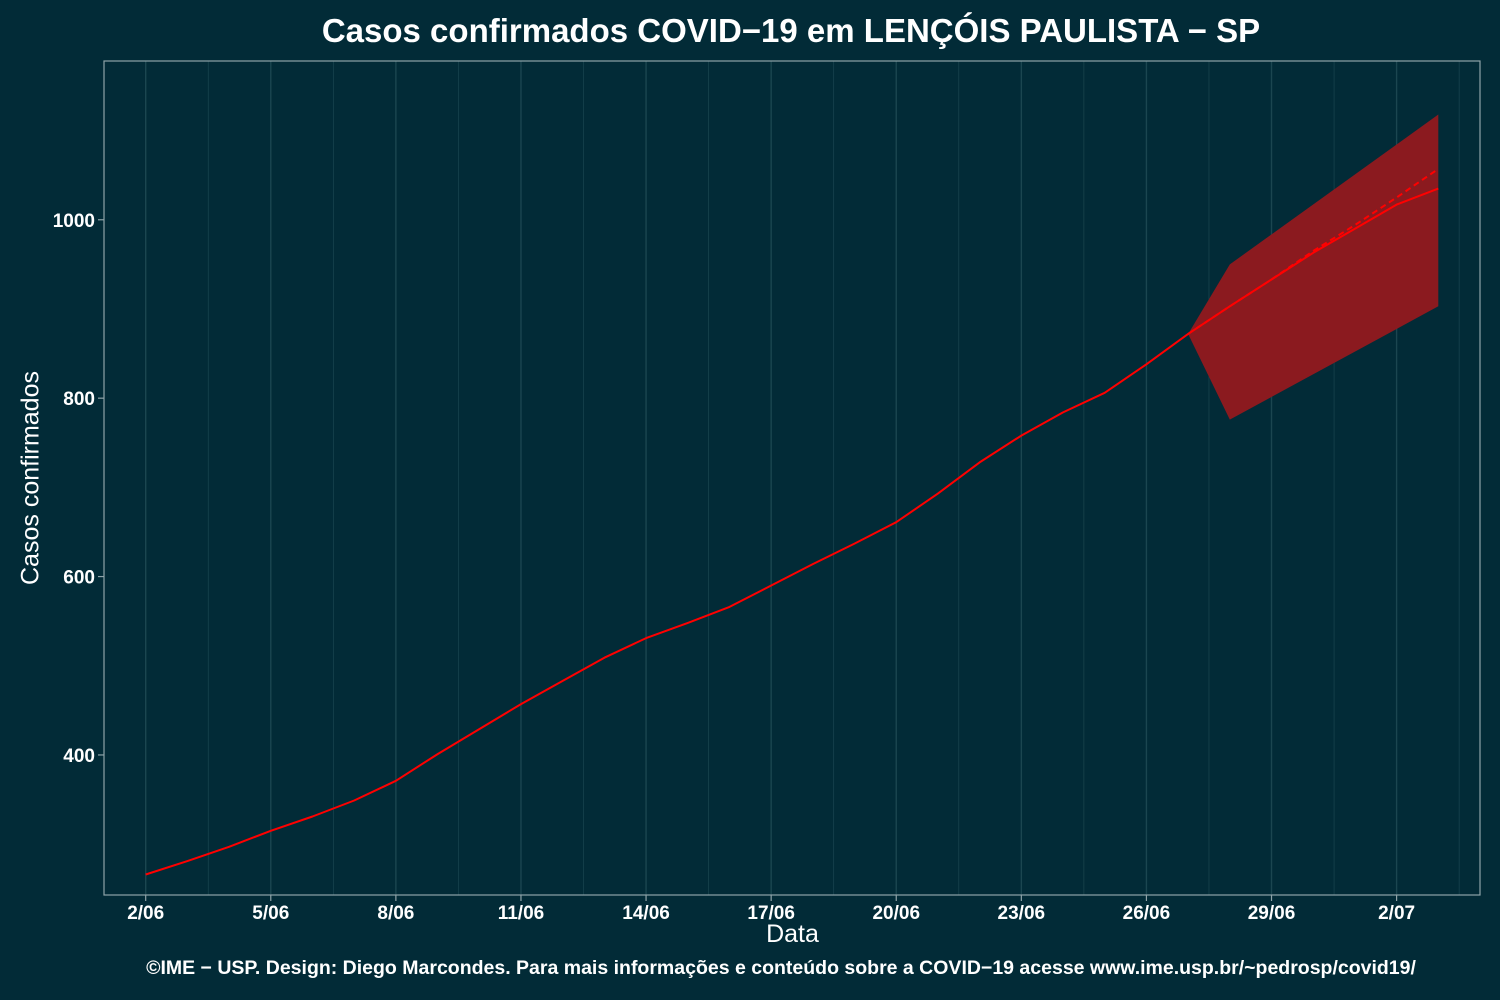 This screenshot has height=1000, width=1500. What do you see at coordinates (1272, 913) in the screenshot?
I see `x-tick-label: 29/06` at bounding box center [1272, 913].